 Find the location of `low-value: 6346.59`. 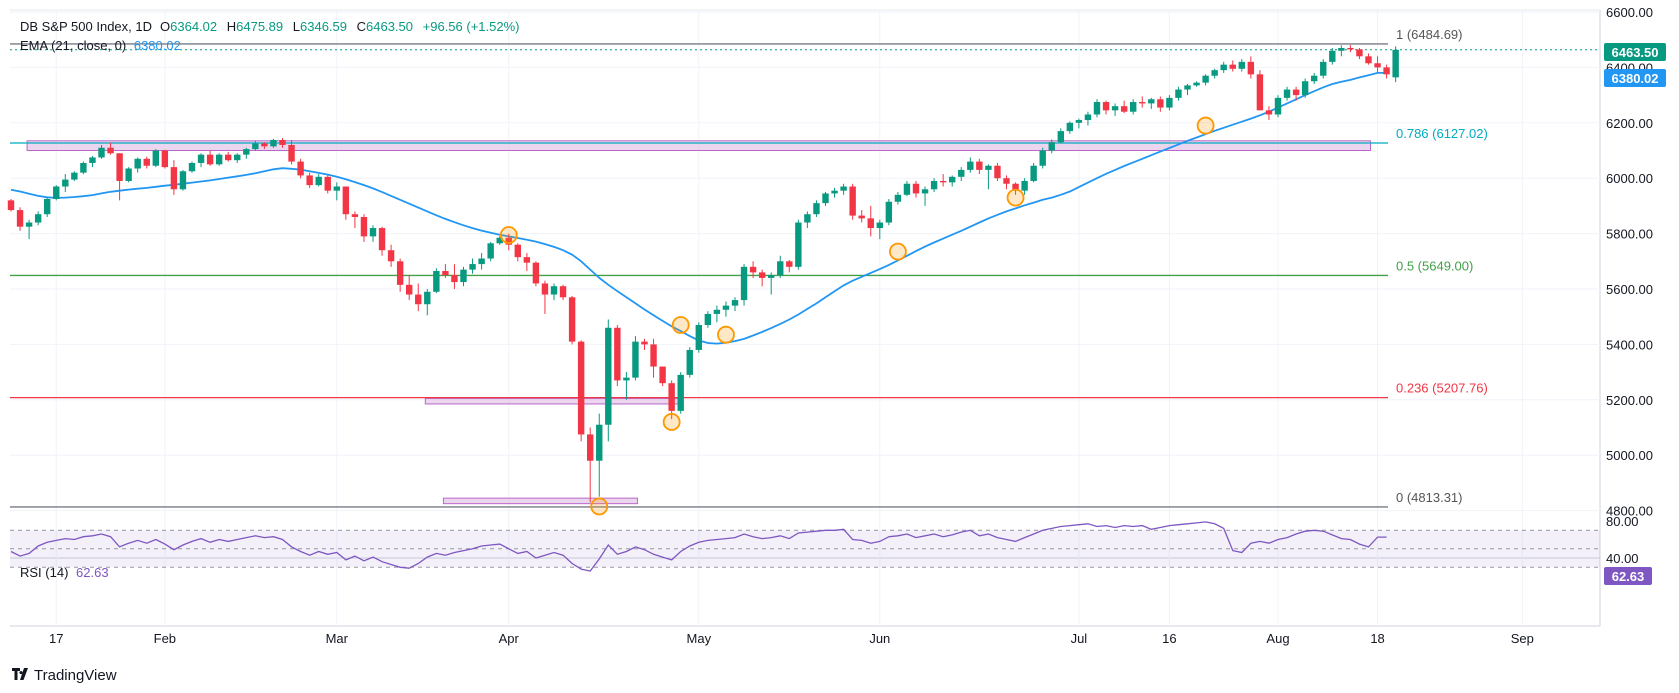

low-value: 6346.59 is located at coordinates (323, 26).